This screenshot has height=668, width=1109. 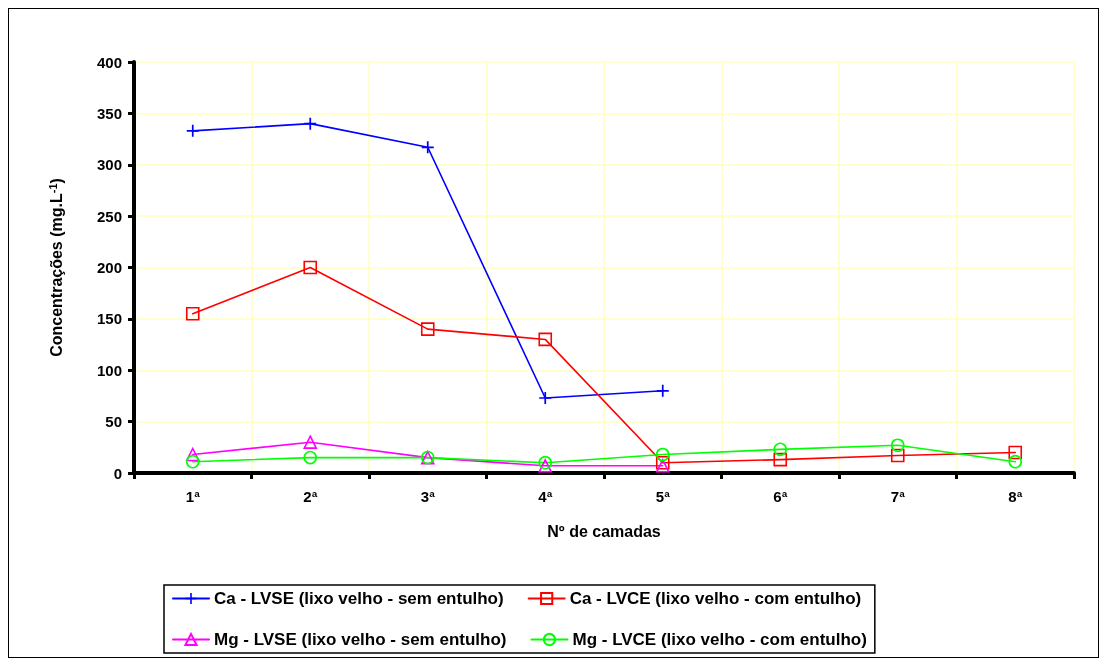 I want to click on x-tick-label: 7ª, so click(x=898, y=496).